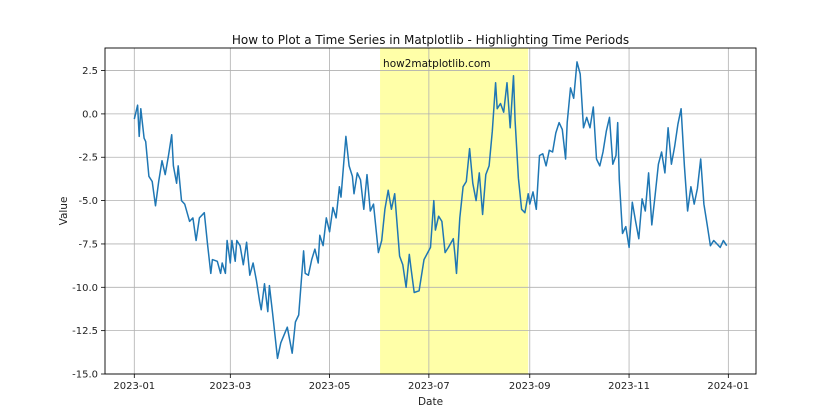 The image size is (840, 420). I want to click on y-tick-label: -15.0, so click(85, 375).